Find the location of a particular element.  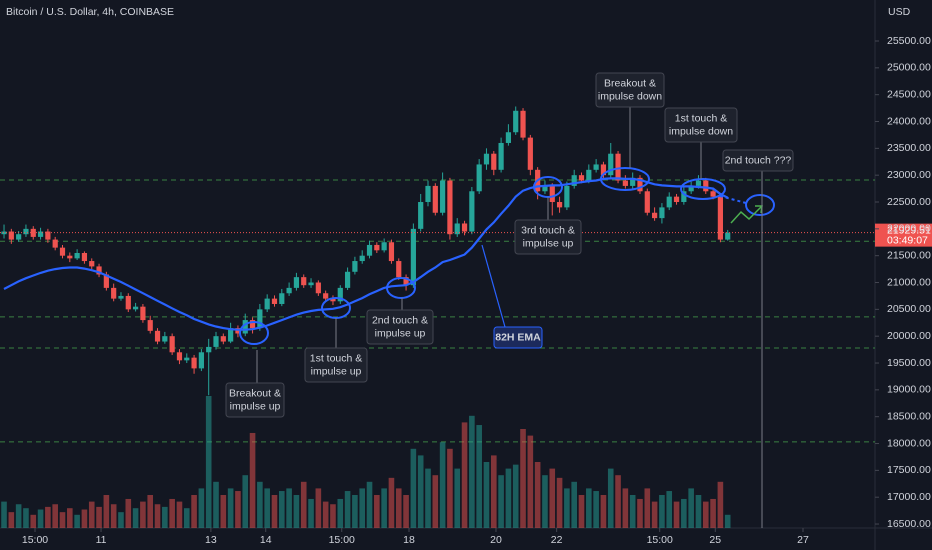

currency: USD is located at coordinates (899, 12).